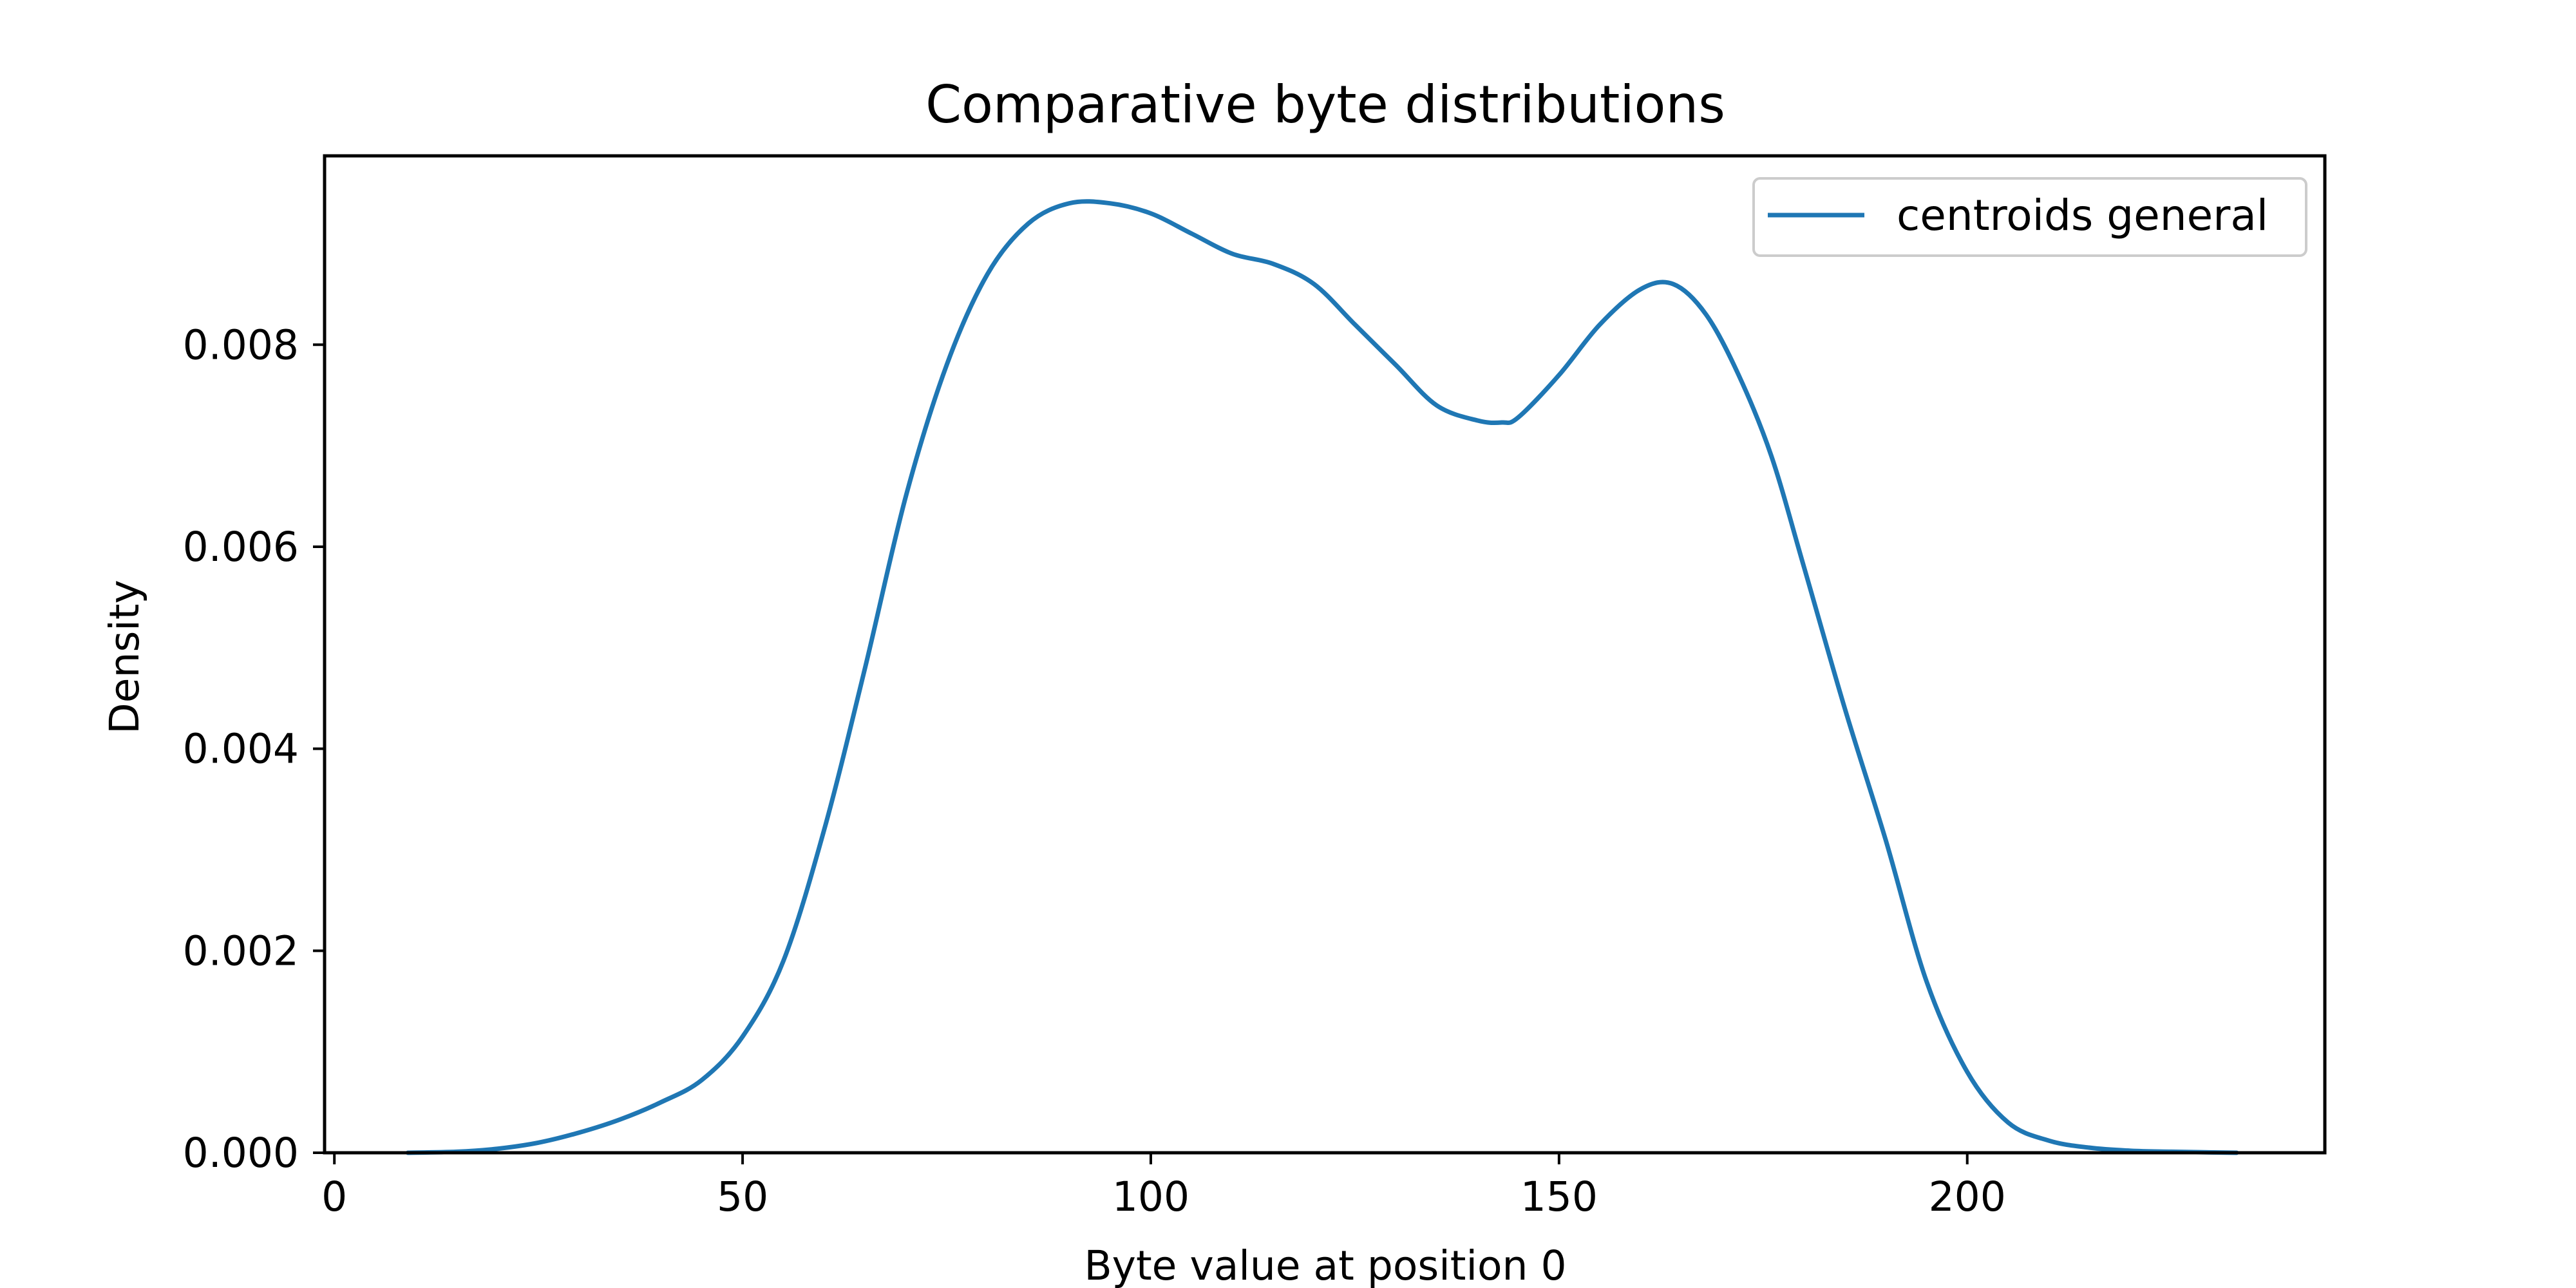 Image resolution: width=2576 pixels, height=1288 pixels. I want to click on chart-title: Comparative byte distributions, so click(1325, 105).